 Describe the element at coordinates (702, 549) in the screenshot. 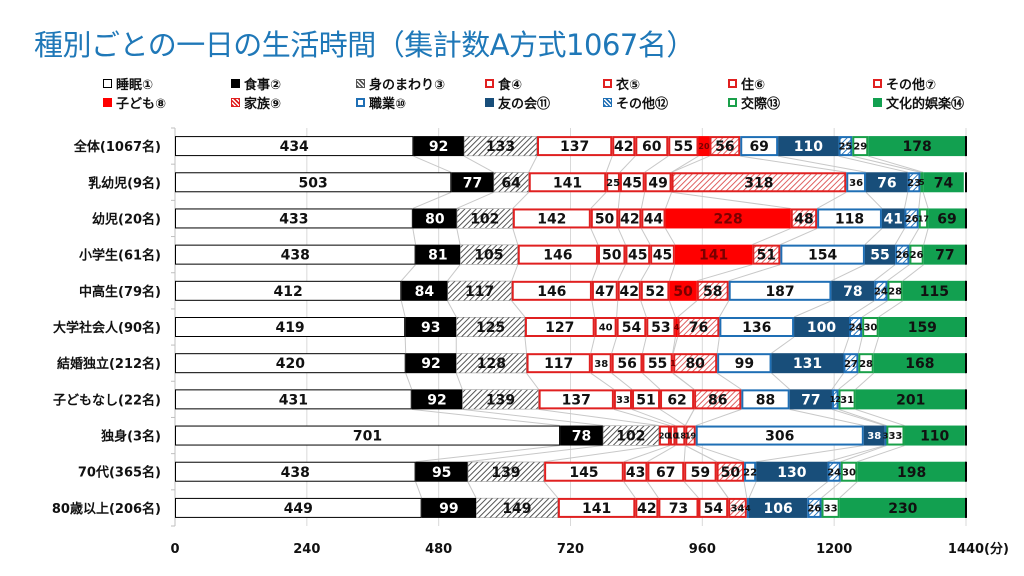

I see `x-tick-label: 960` at that location.